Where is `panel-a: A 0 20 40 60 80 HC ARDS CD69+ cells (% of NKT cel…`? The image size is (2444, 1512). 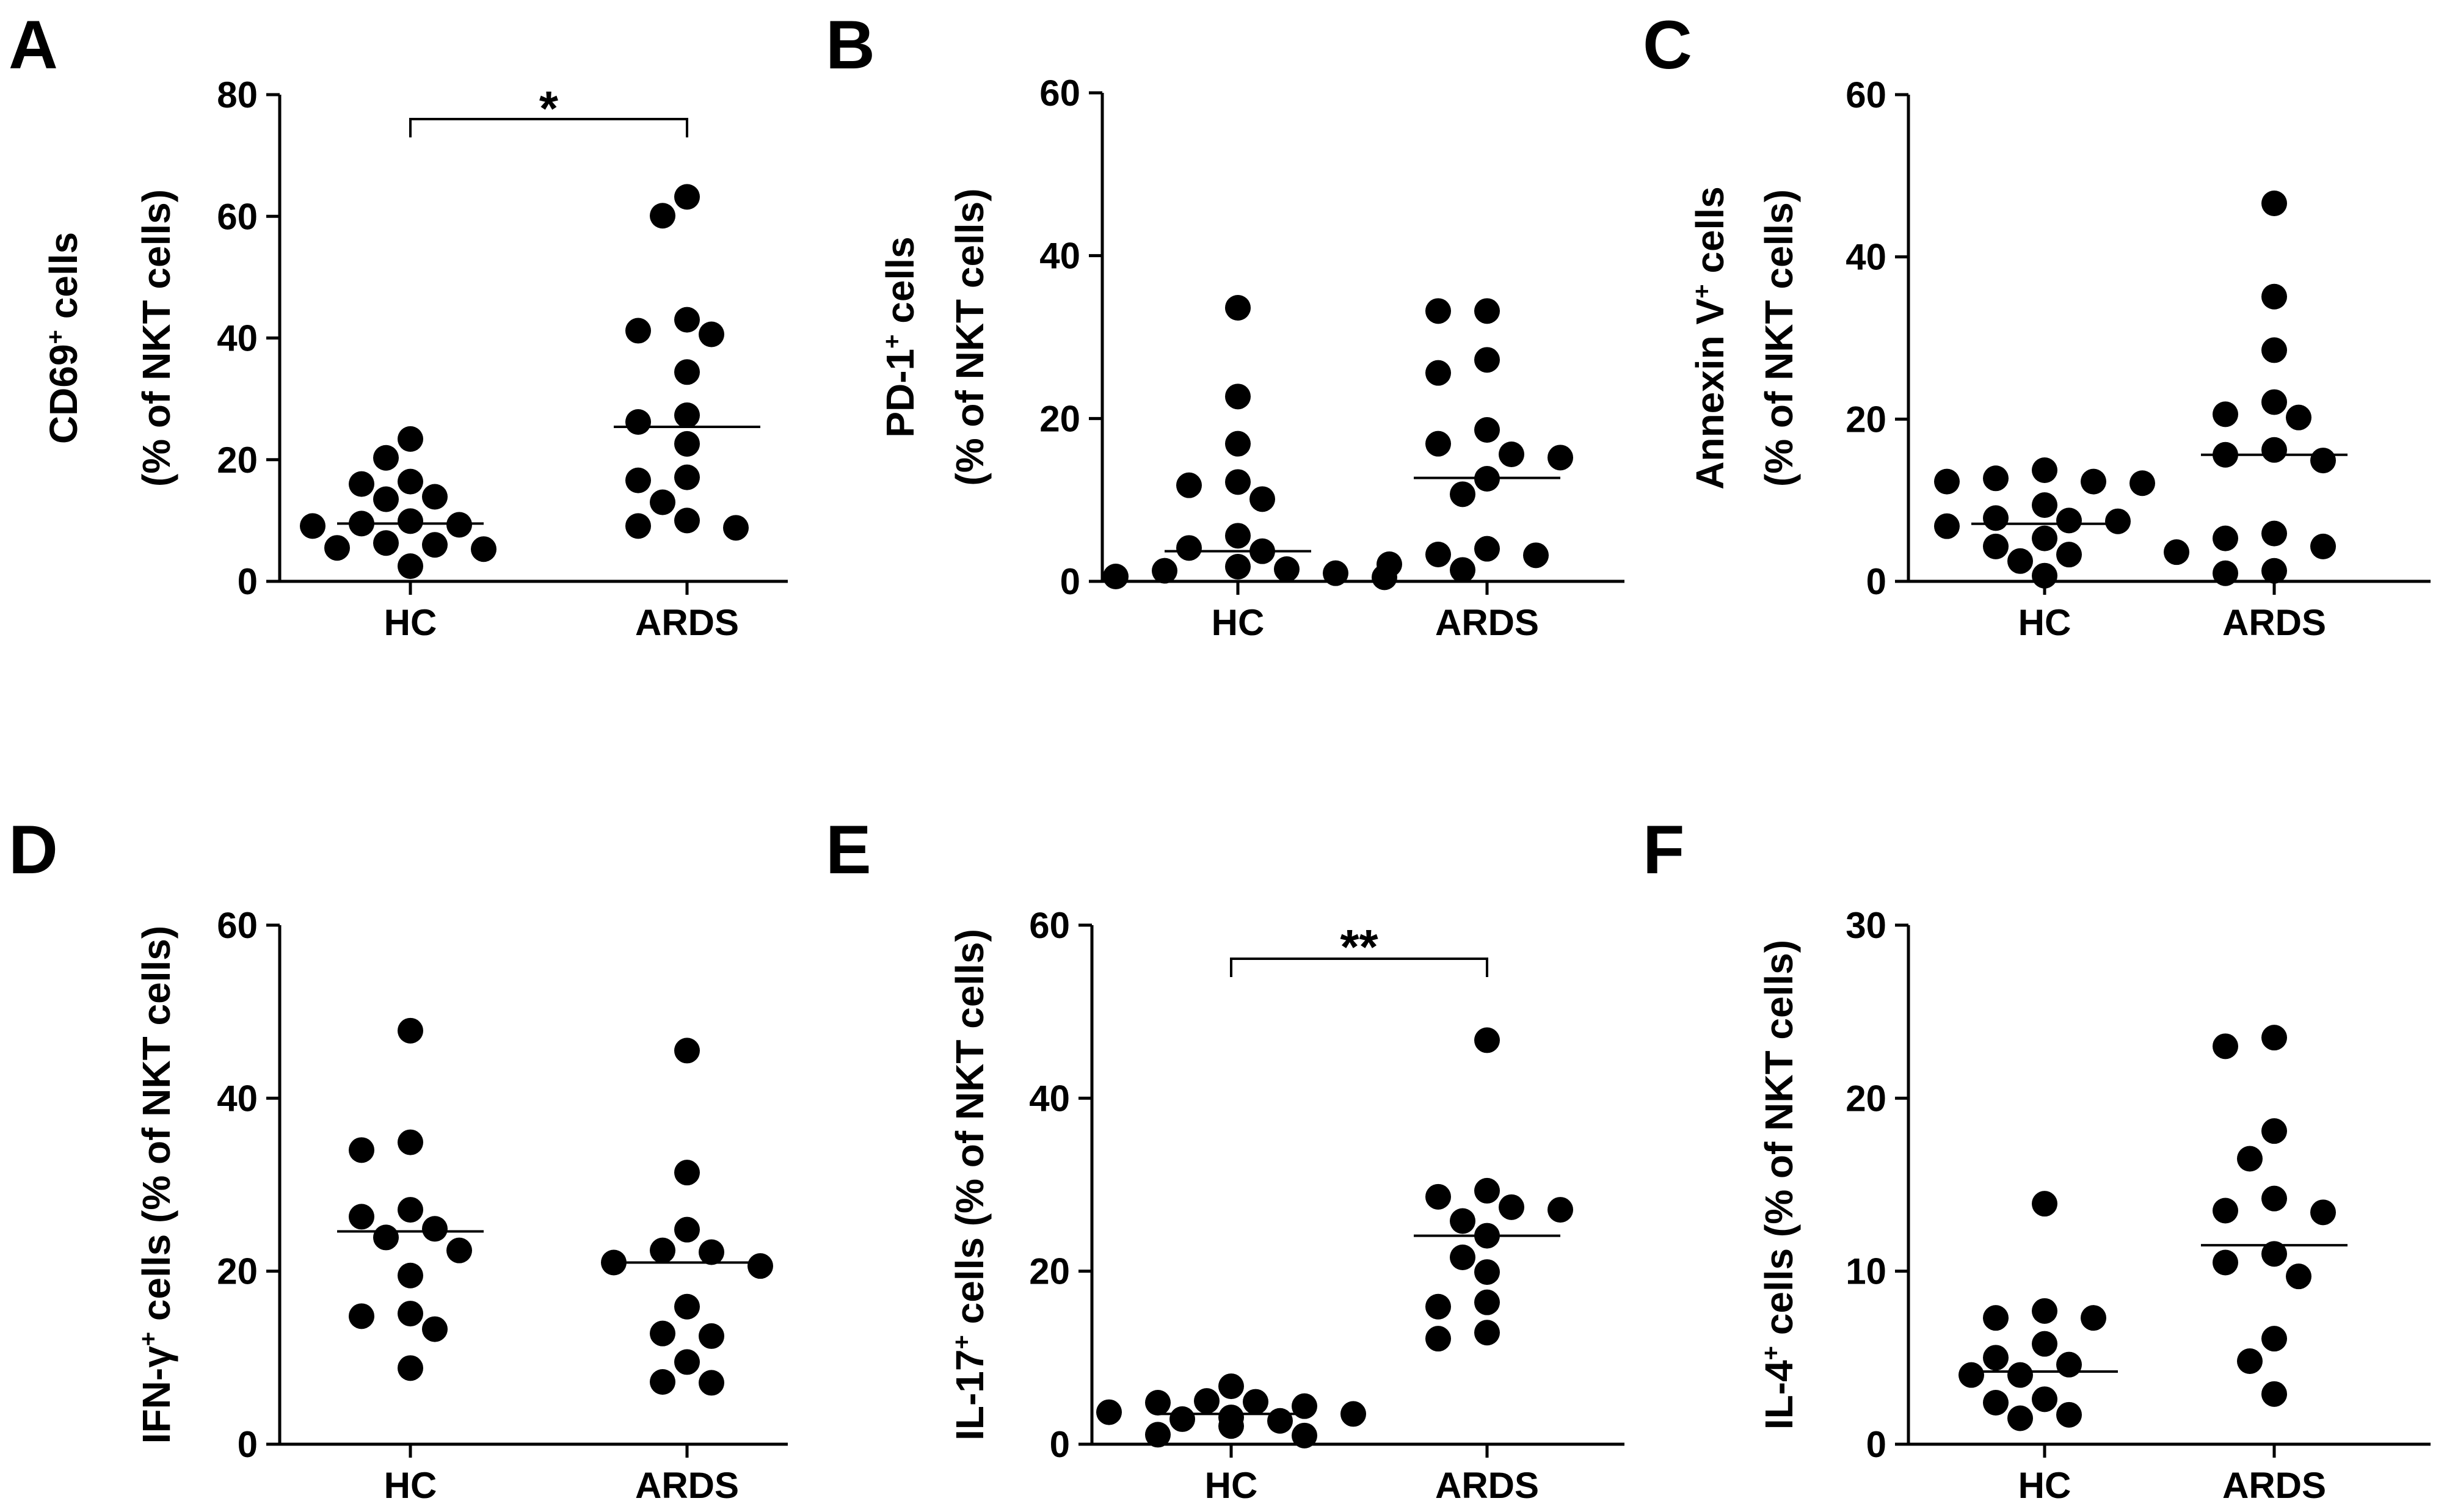
panel-a: A 0 20 40 60 80 HC ARDS CD69+ cells (% of NKT cel… is located at coordinates (398, 325).